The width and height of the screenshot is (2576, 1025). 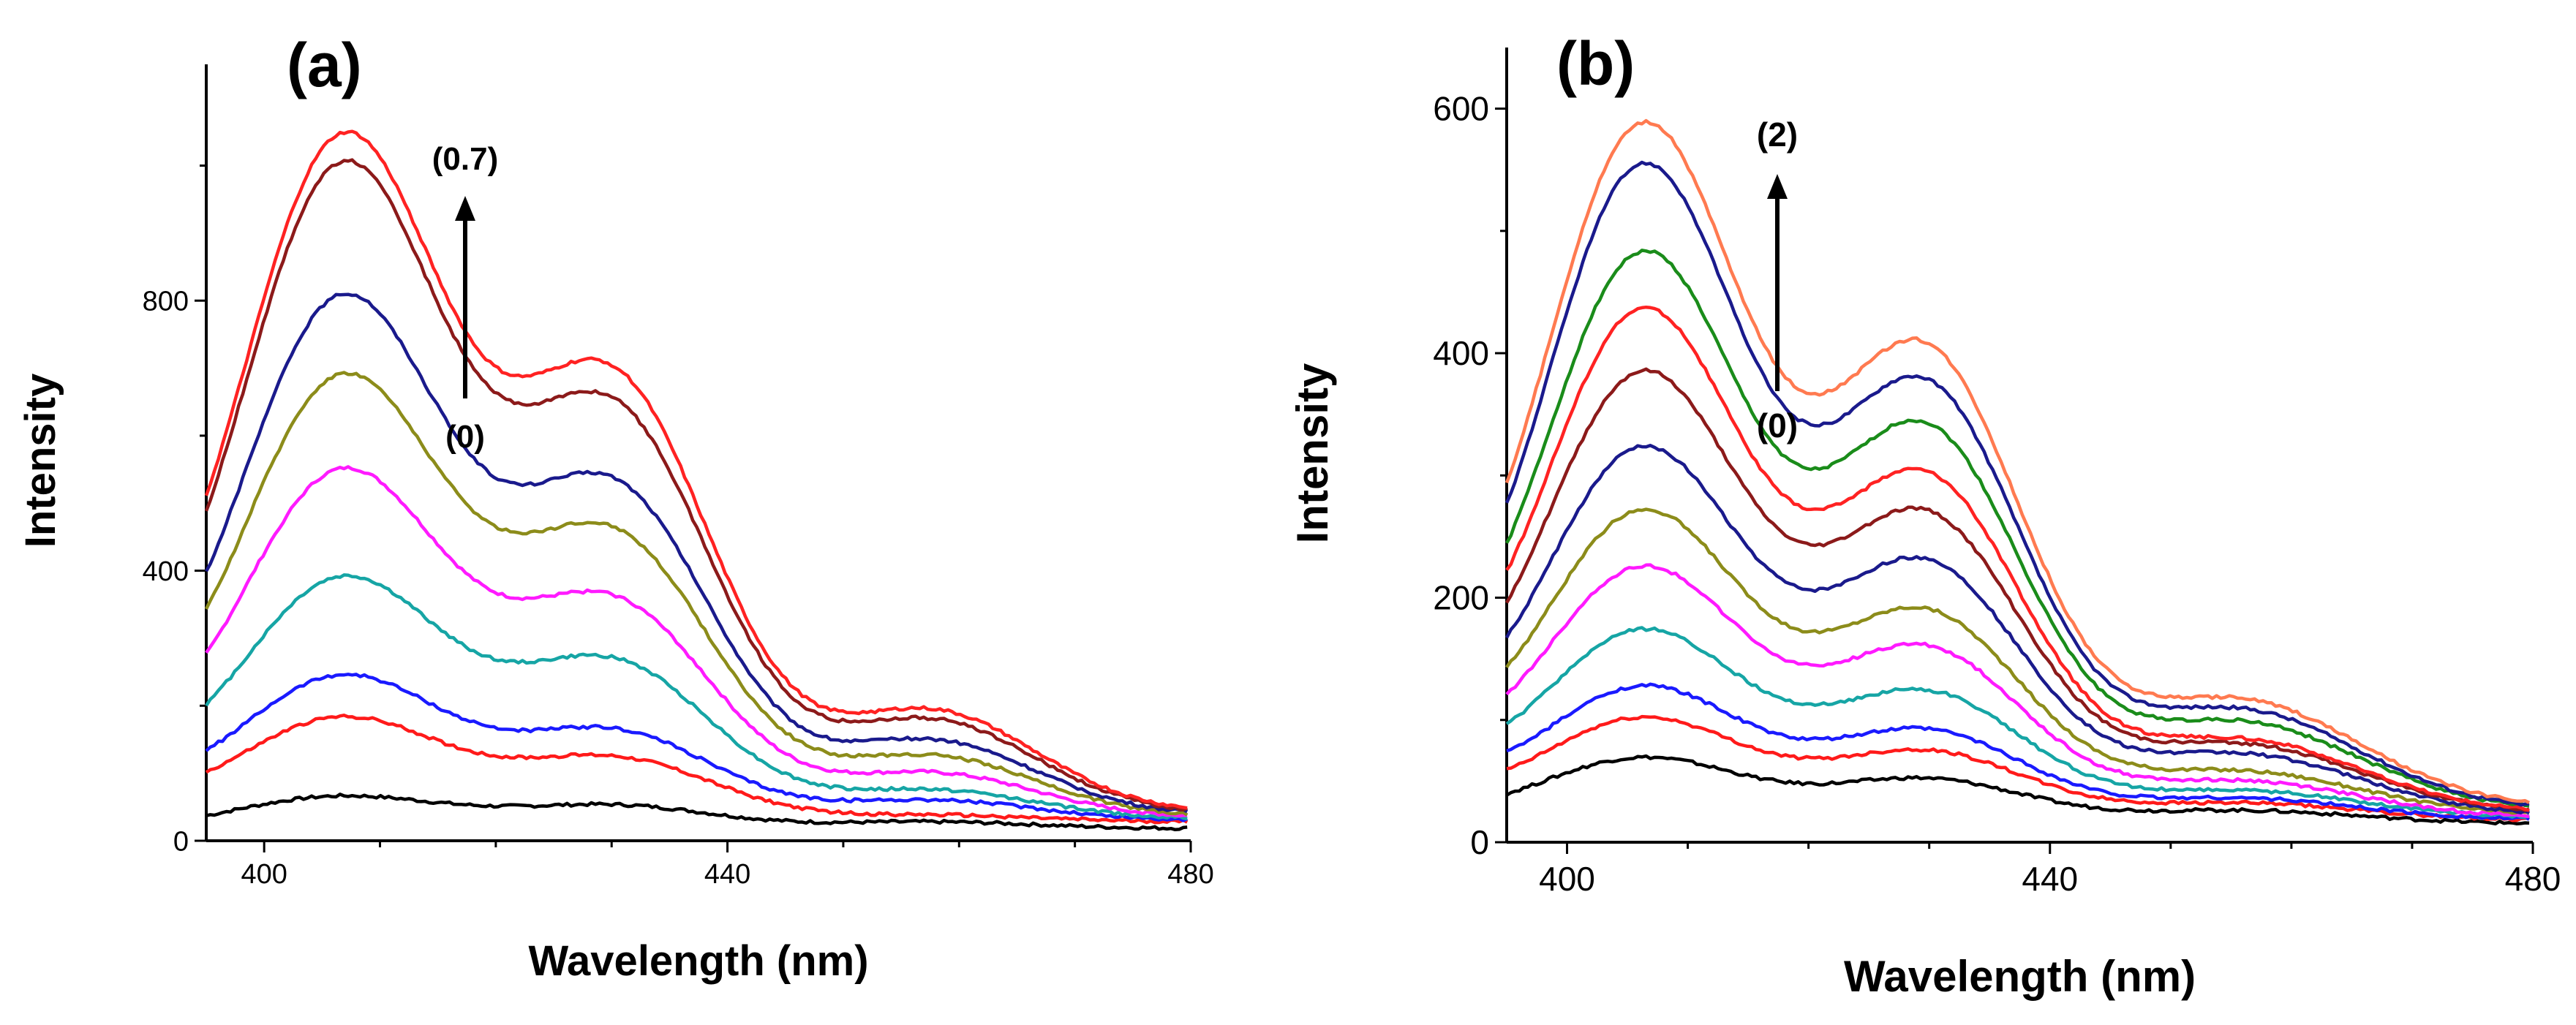 I want to click on panel-label: (a), so click(x=324, y=65).